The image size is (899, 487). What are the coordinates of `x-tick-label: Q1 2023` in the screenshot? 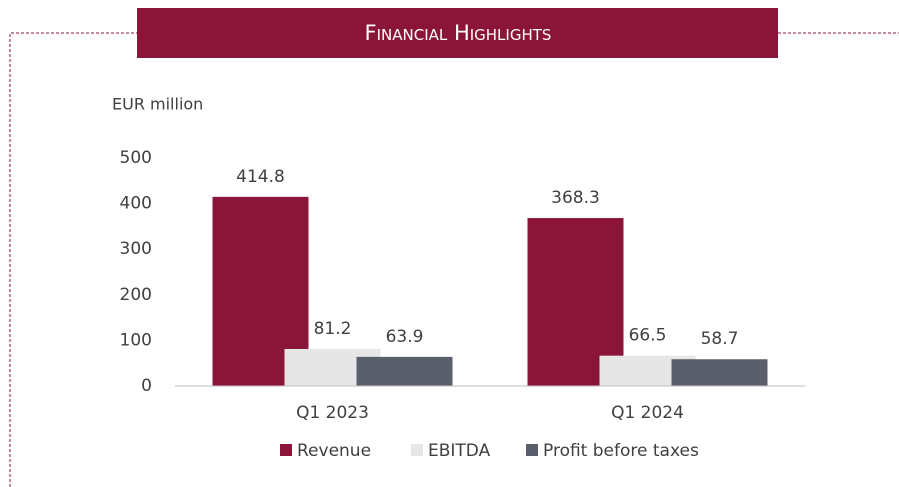 It's located at (332, 413).